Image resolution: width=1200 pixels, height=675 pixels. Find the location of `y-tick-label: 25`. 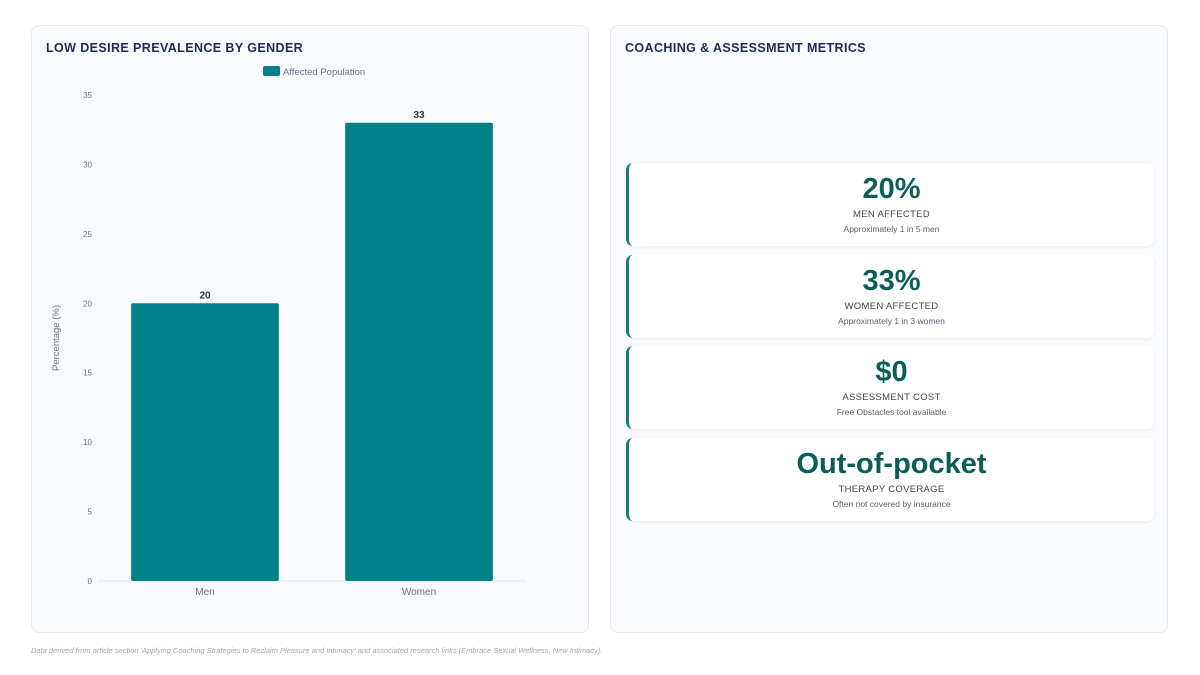

y-tick-label: 25 is located at coordinates (87, 234).